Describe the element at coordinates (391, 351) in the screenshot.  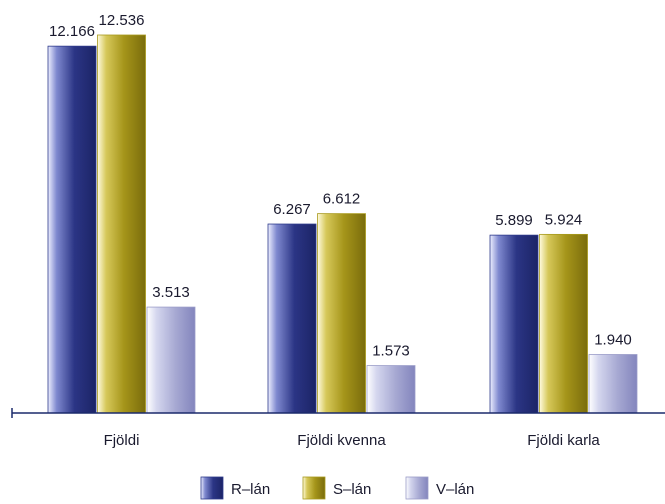
I see `value-label-1-2: 1.573` at that location.